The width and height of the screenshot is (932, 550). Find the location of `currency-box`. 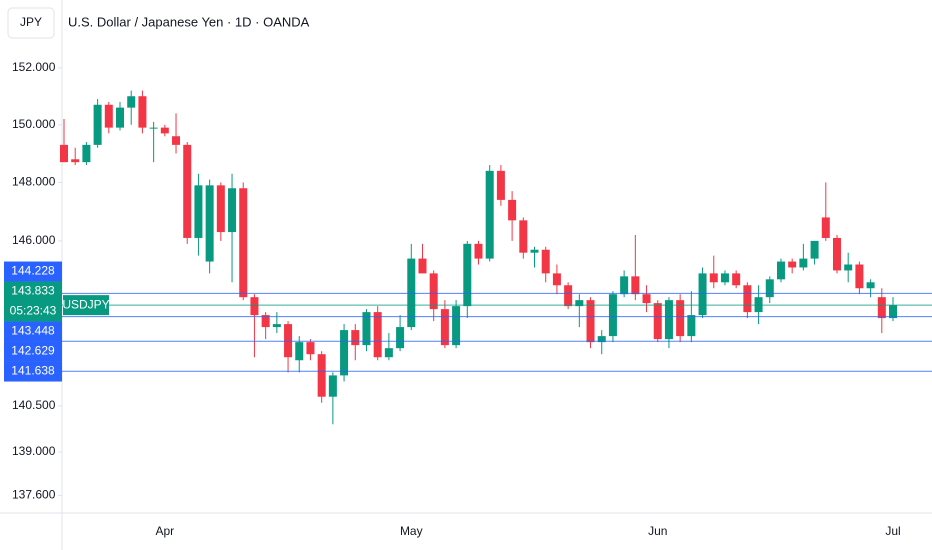

currency-box is located at coordinates (31, 23).